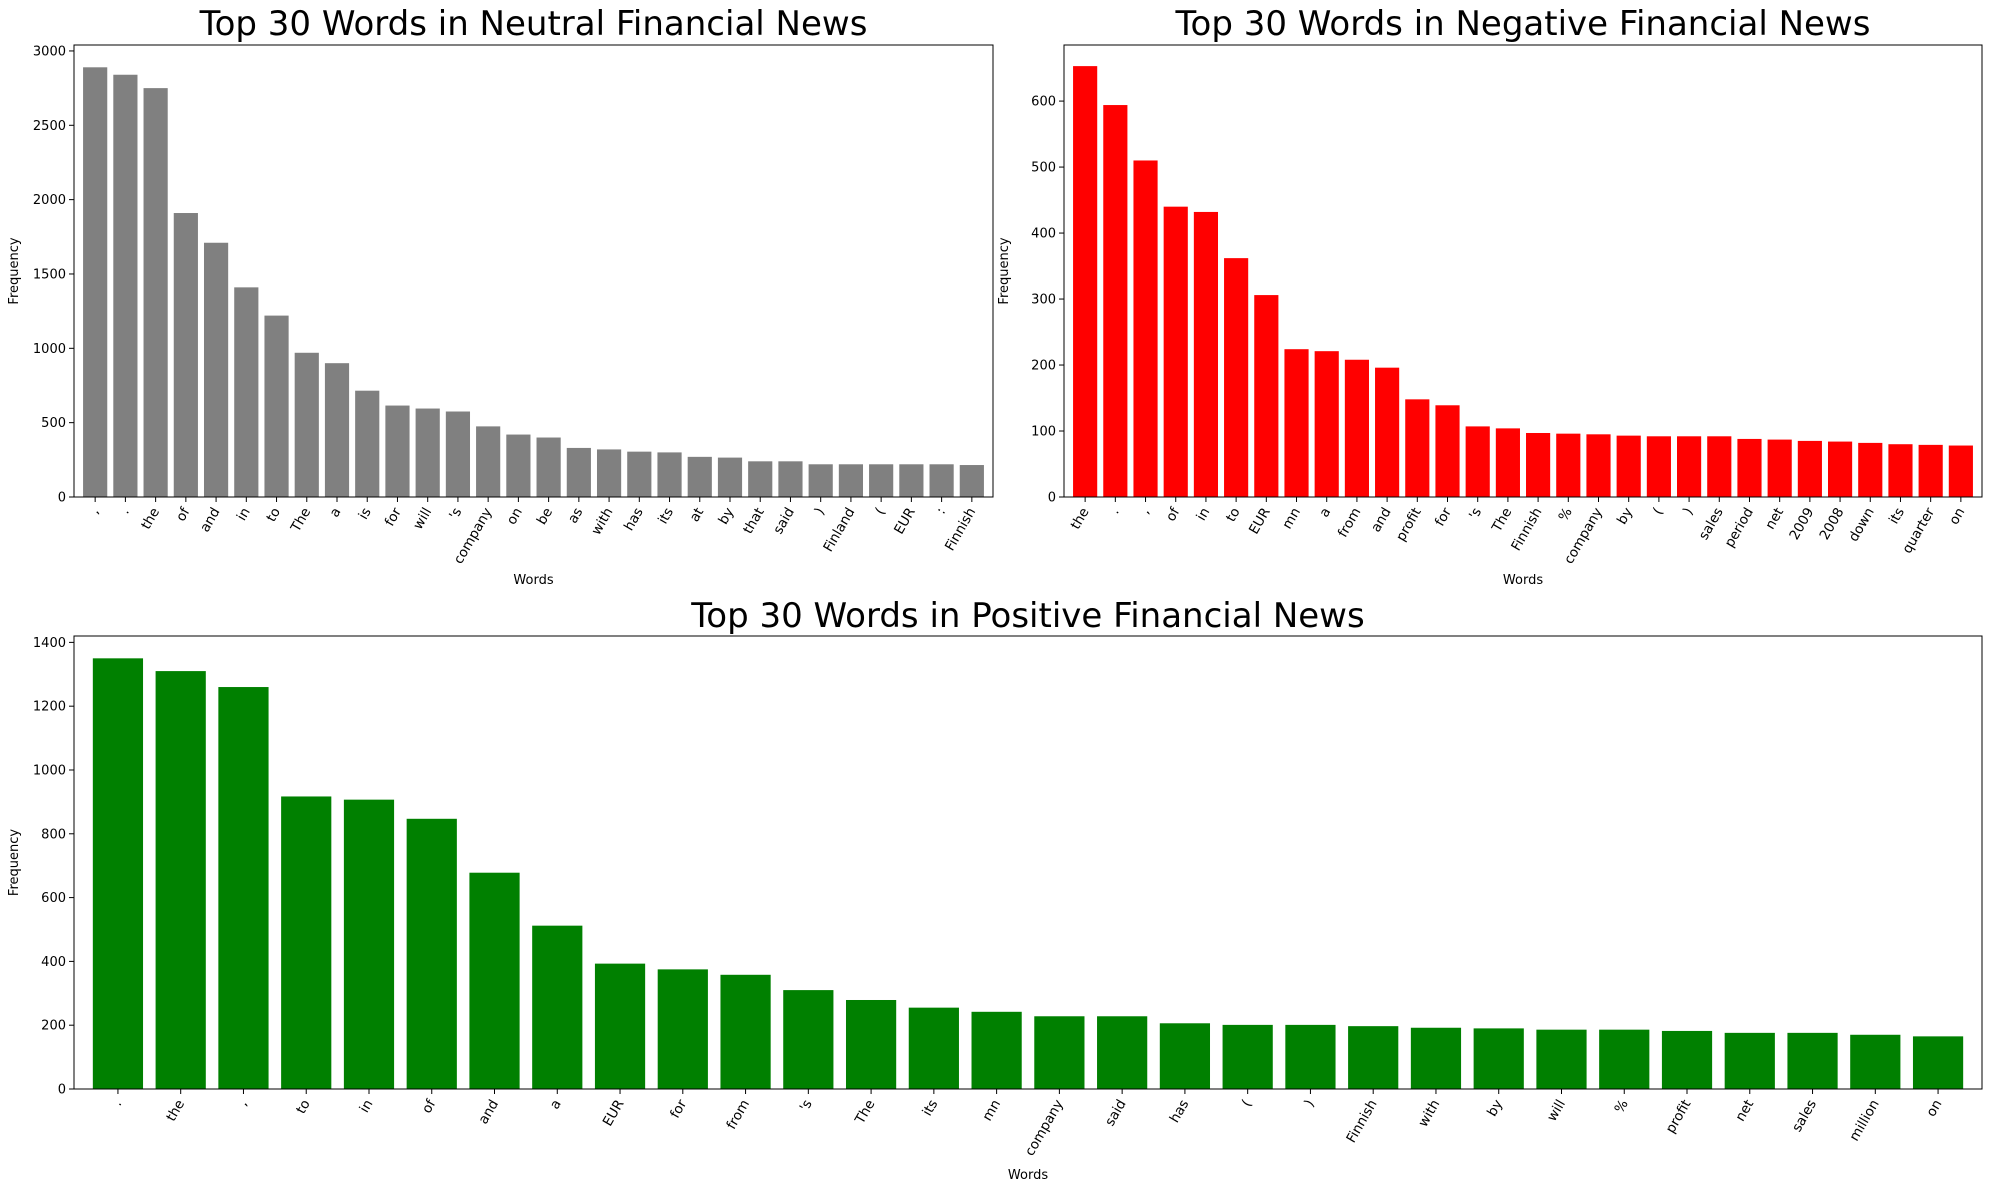 This screenshot has width=1989, height=1190. Describe the element at coordinates (243, 888) in the screenshot. I see `bar--2` at that location.